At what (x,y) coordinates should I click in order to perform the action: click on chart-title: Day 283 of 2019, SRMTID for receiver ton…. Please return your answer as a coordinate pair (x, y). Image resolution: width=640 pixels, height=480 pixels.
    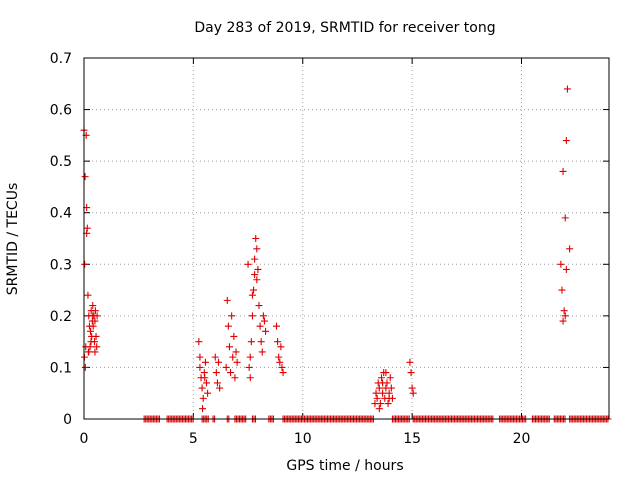
    Looking at the image, I should click on (344, 28).